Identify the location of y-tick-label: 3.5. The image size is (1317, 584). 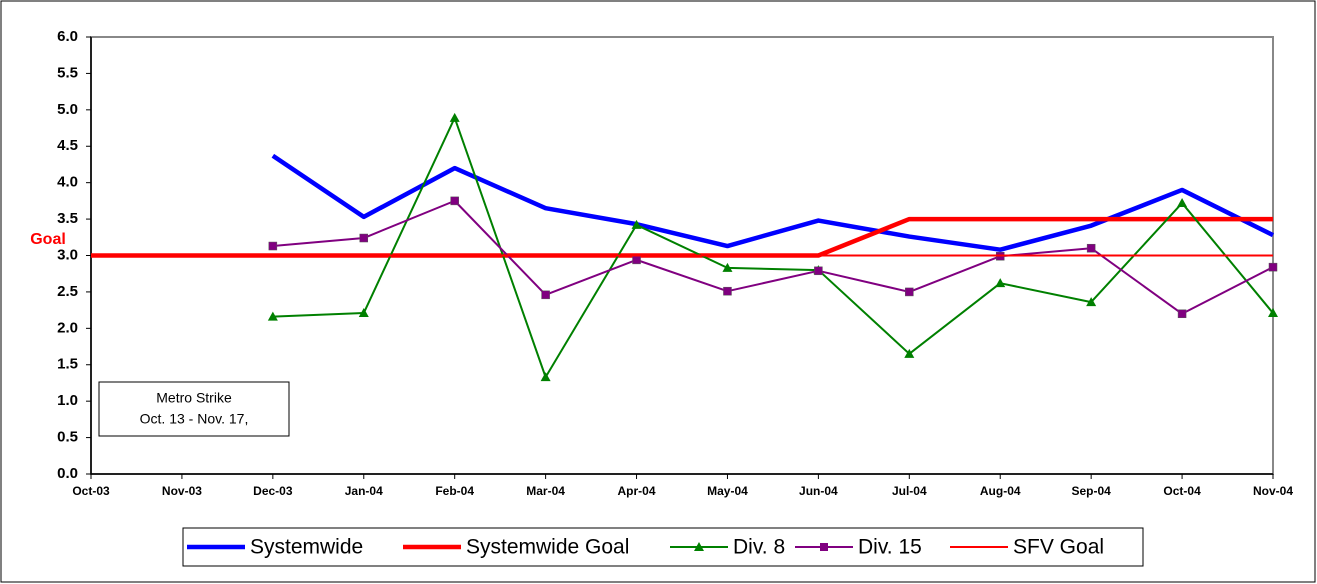
(67, 218).